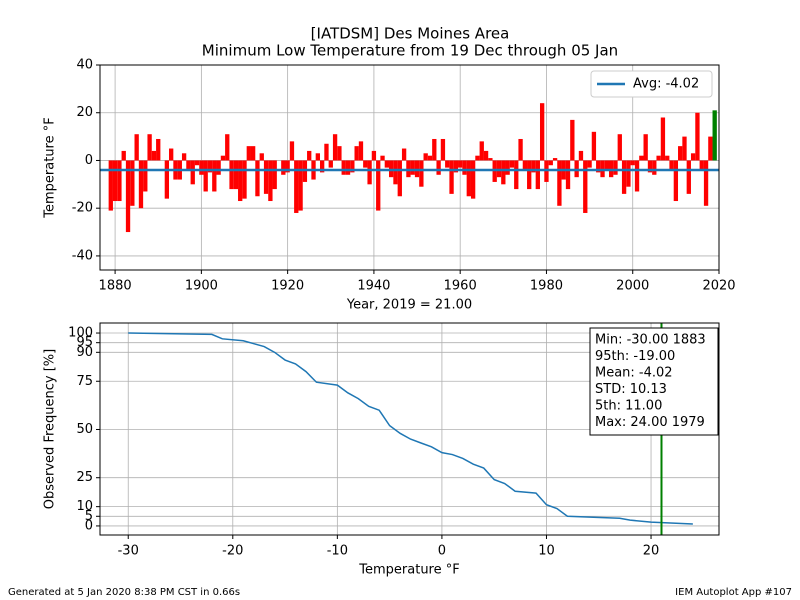 The image size is (800, 600). What do you see at coordinates (232, 551) in the screenshot?
I see `x-tick-label: -20` at bounding box center [232, 551].